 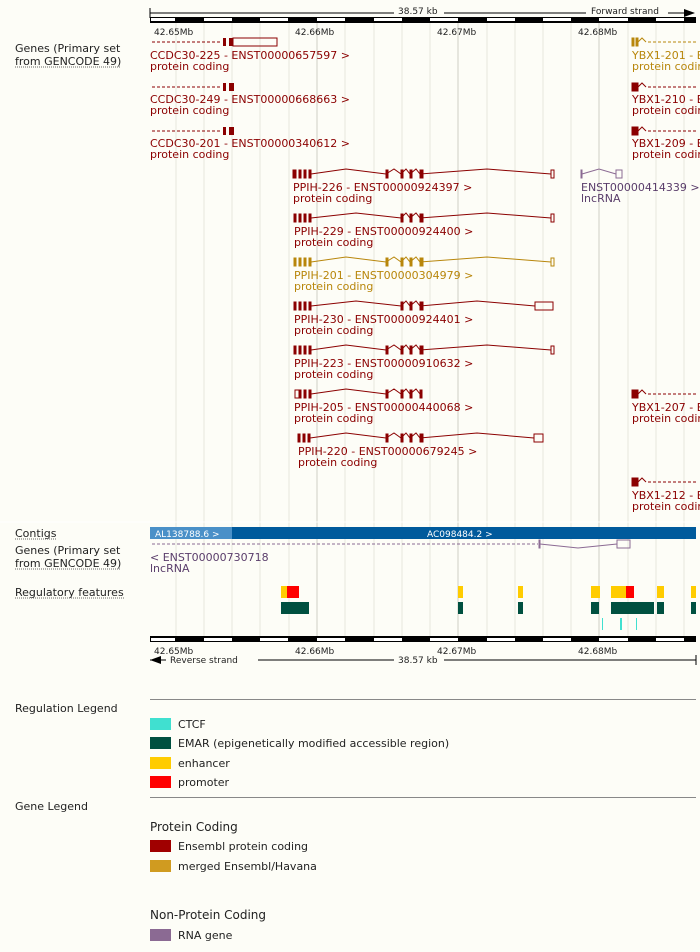 What do you see at coordinates (194, 827) in the screenshot?
I see `protein-coding-heading: Protein Coding` at bounding box center [194, 827].